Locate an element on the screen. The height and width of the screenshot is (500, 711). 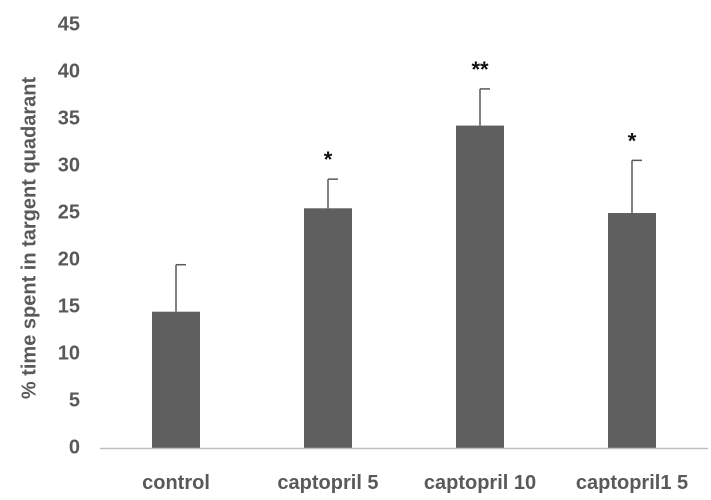
y-tick-label: 0 is located at coordinates (74, 447).